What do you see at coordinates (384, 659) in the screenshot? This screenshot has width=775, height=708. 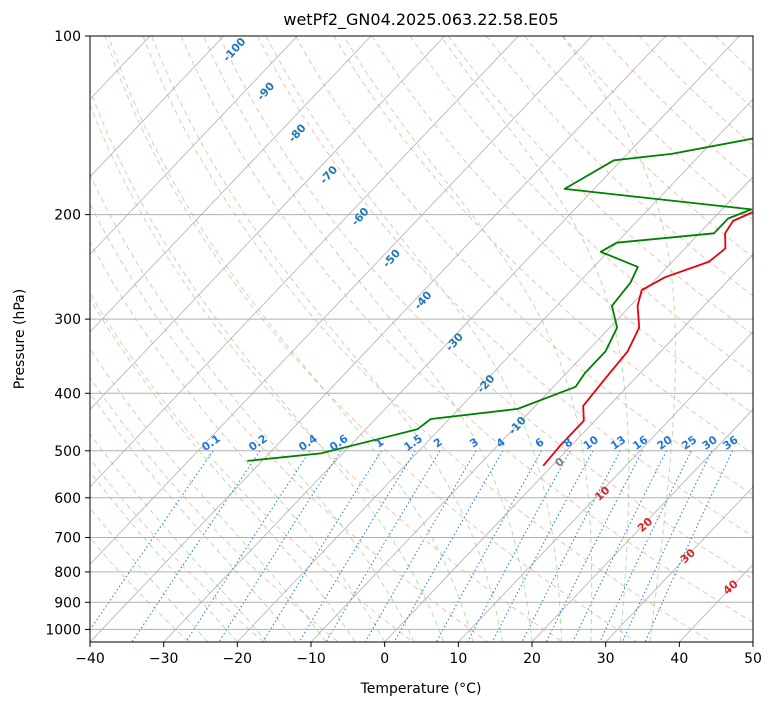 I see `x-tick-label: 0` at bounding box center [384, 659].